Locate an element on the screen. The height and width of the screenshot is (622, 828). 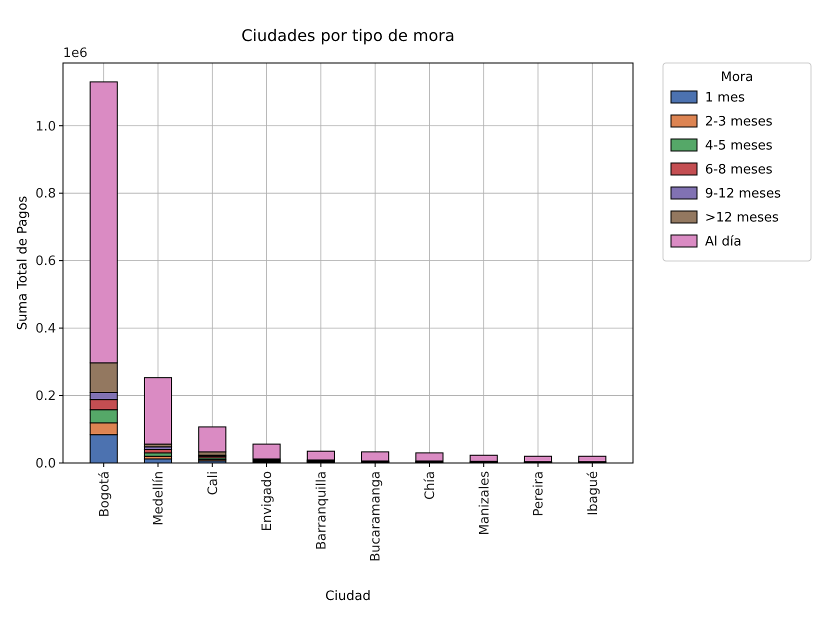
y-tick-label: 0.8 is located at coordinates (45, 194).